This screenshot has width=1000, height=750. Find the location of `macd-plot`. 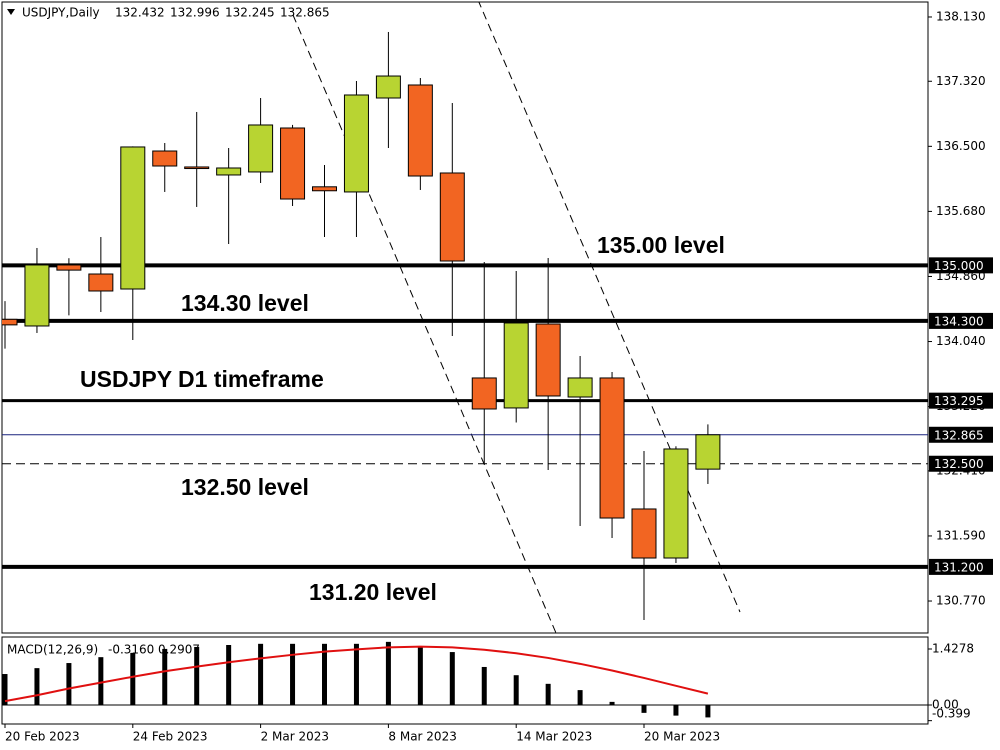

macd-plot is located at coordinates (465, 679).